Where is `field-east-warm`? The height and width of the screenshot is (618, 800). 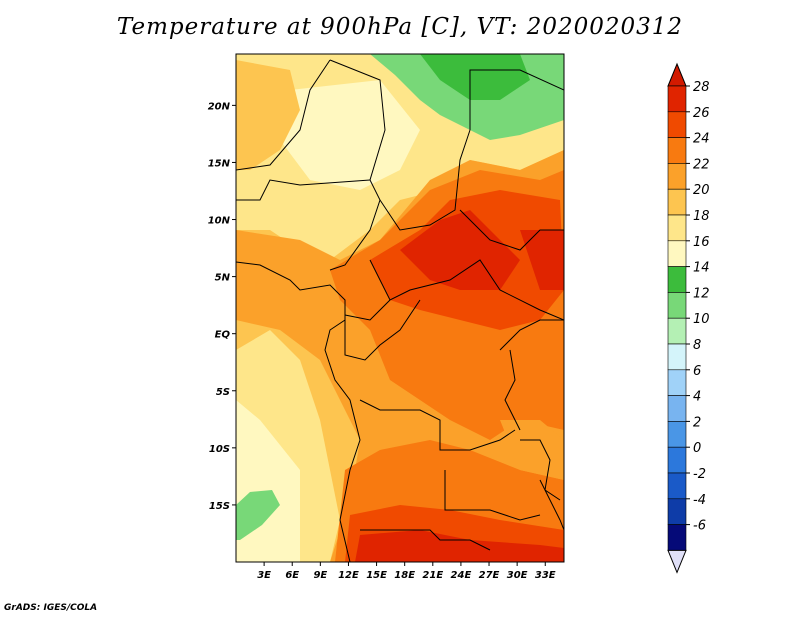
field-east-warm is located at coordinates (532, 450).